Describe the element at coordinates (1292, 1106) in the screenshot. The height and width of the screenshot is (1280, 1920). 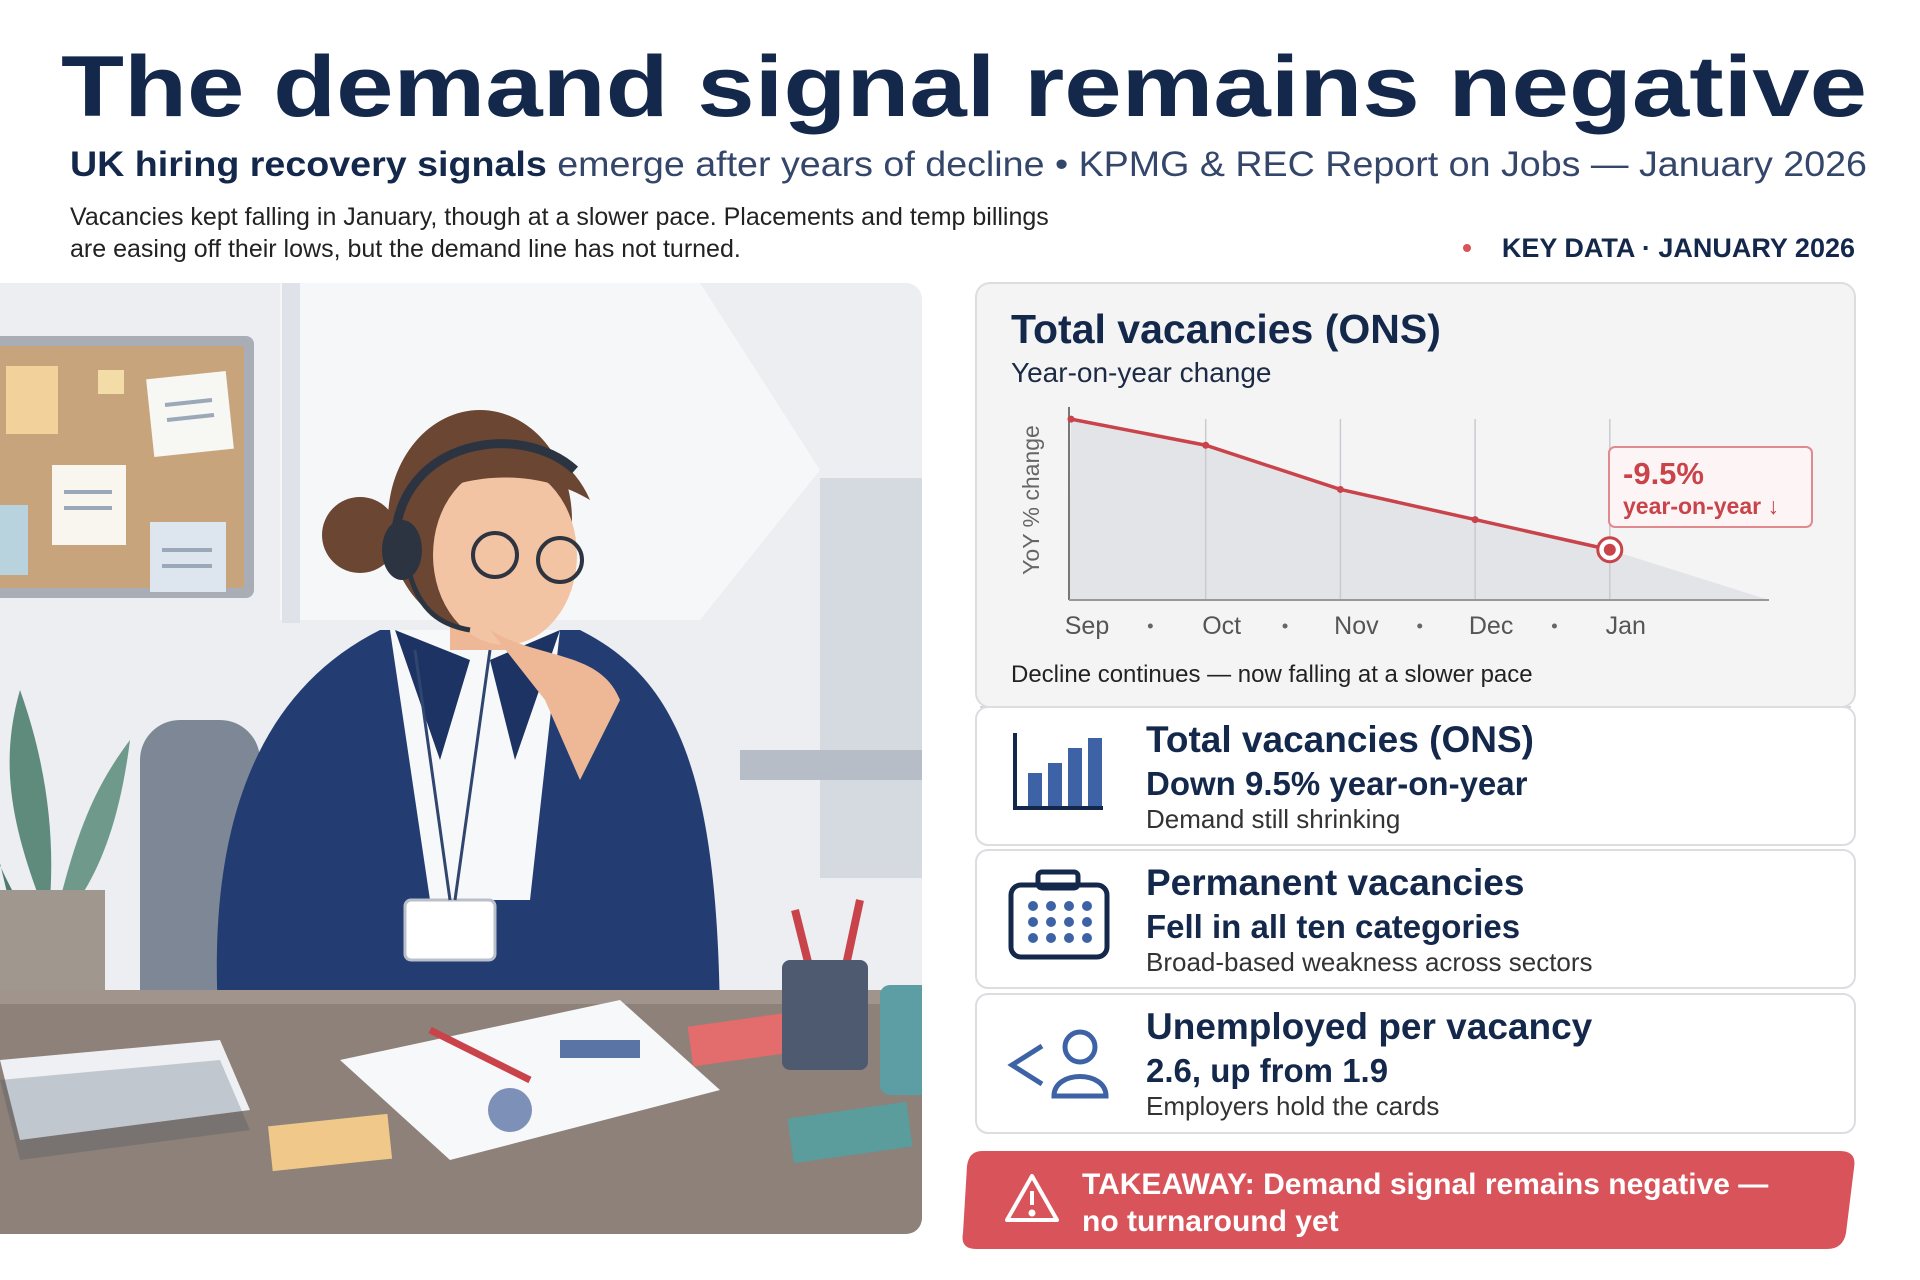
I see `card-note: Employers hold the cards` at that location.